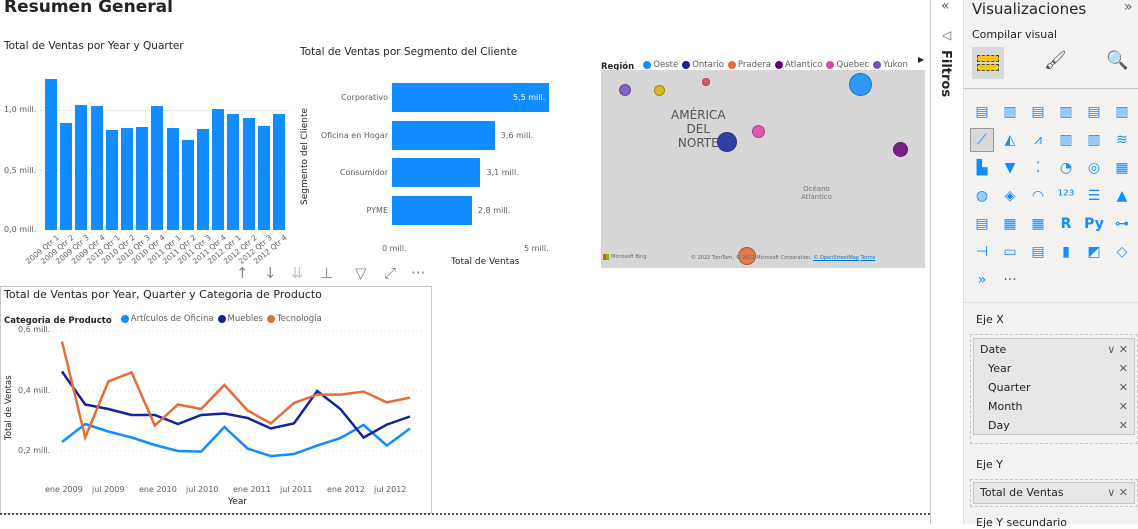 The width and height of the screenshot is (1138, 529). Describe the element at coordinates (294, 319) in the screenshot. I see `legend-item: Tecnología` at that location.